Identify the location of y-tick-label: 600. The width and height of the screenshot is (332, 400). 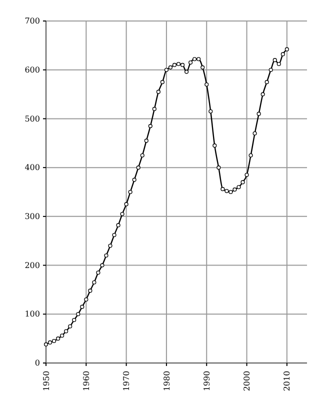
(32, 69).